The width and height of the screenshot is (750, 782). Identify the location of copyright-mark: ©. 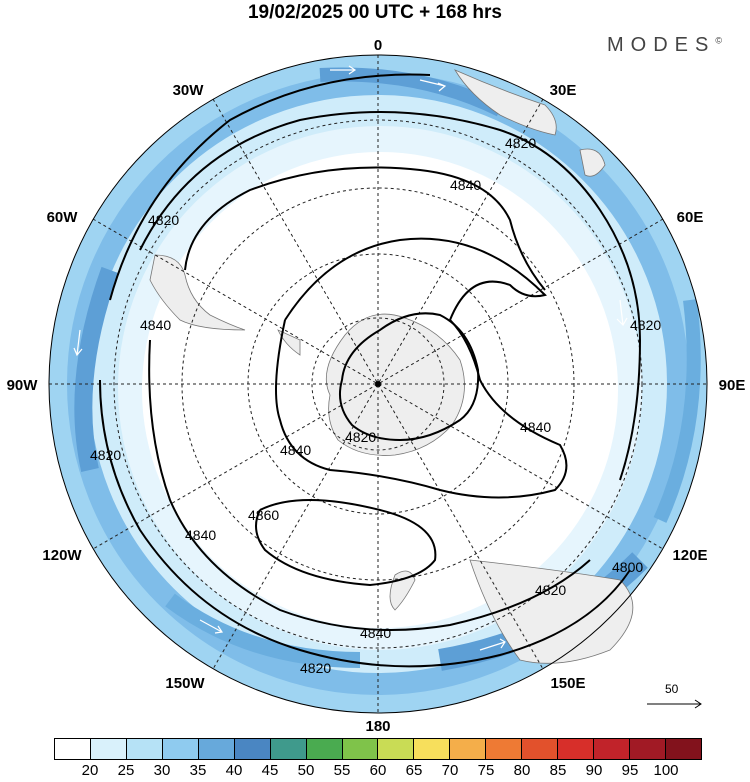
(718, 40).